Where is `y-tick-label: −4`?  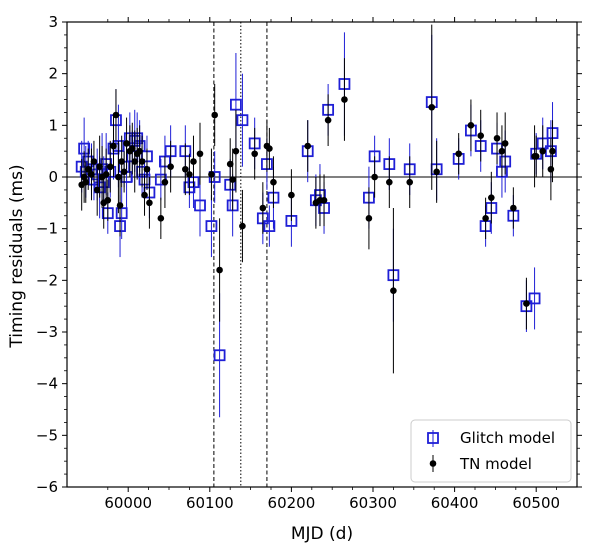
y-tick-label: −4 is located at coordinates (47, 384).